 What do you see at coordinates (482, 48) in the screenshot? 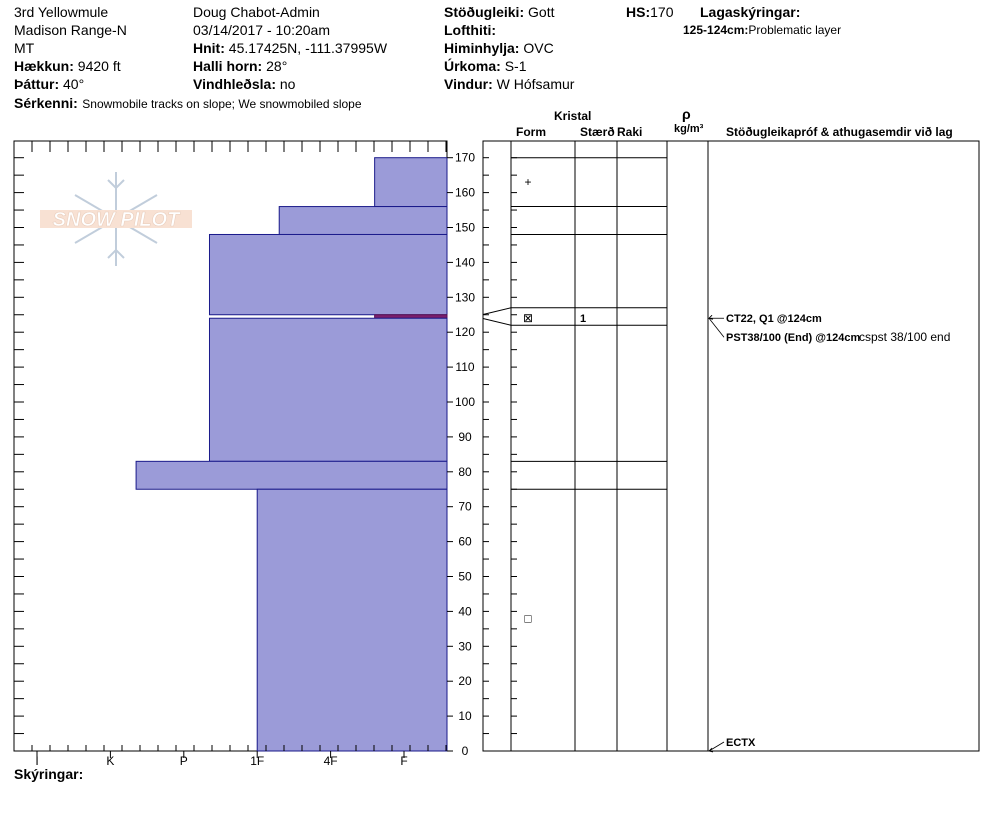
I see `sky-cover-label: Himinhylja:` at bounding box center [482, 48].